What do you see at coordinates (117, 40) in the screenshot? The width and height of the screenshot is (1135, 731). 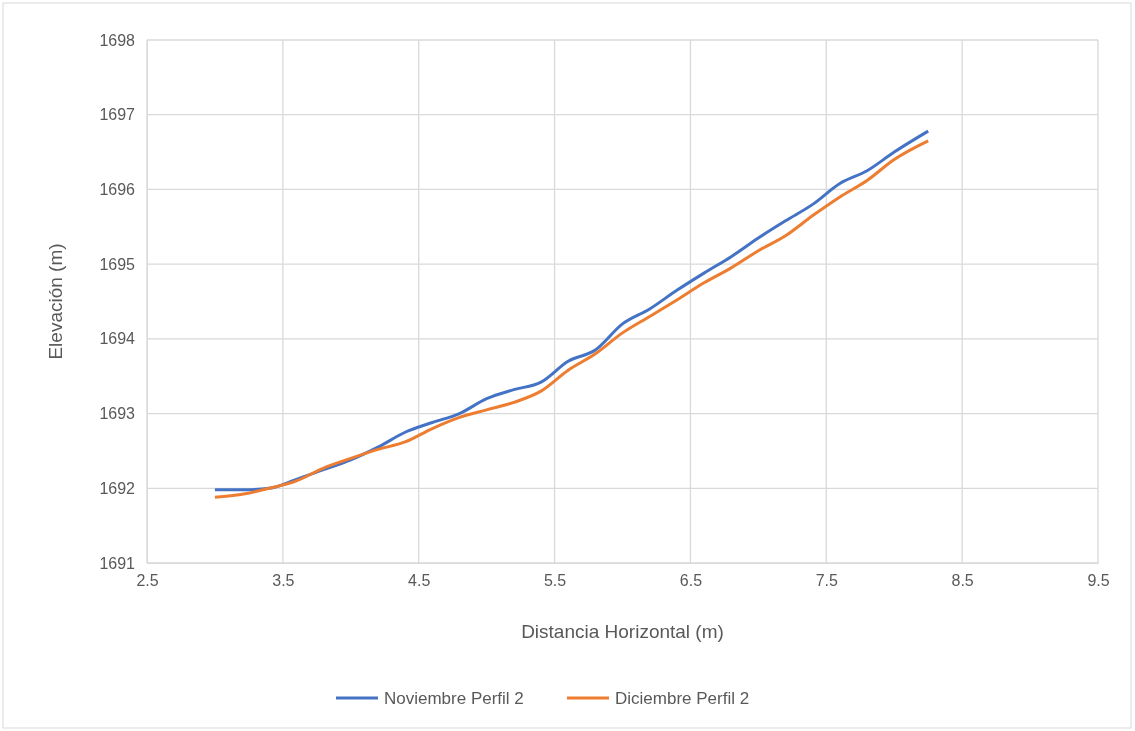 I see `y-tick-label: 1698` at bounding box center [117, 40].